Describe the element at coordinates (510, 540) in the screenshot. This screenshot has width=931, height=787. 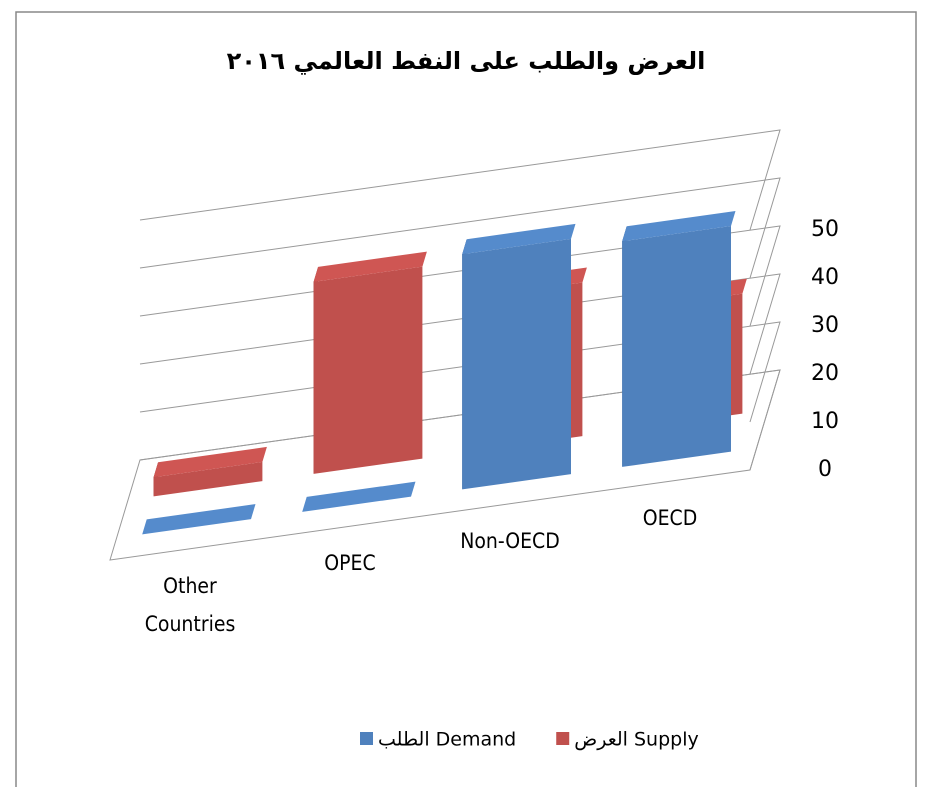
I see `x-tick-label: Non-OECD` at that location.